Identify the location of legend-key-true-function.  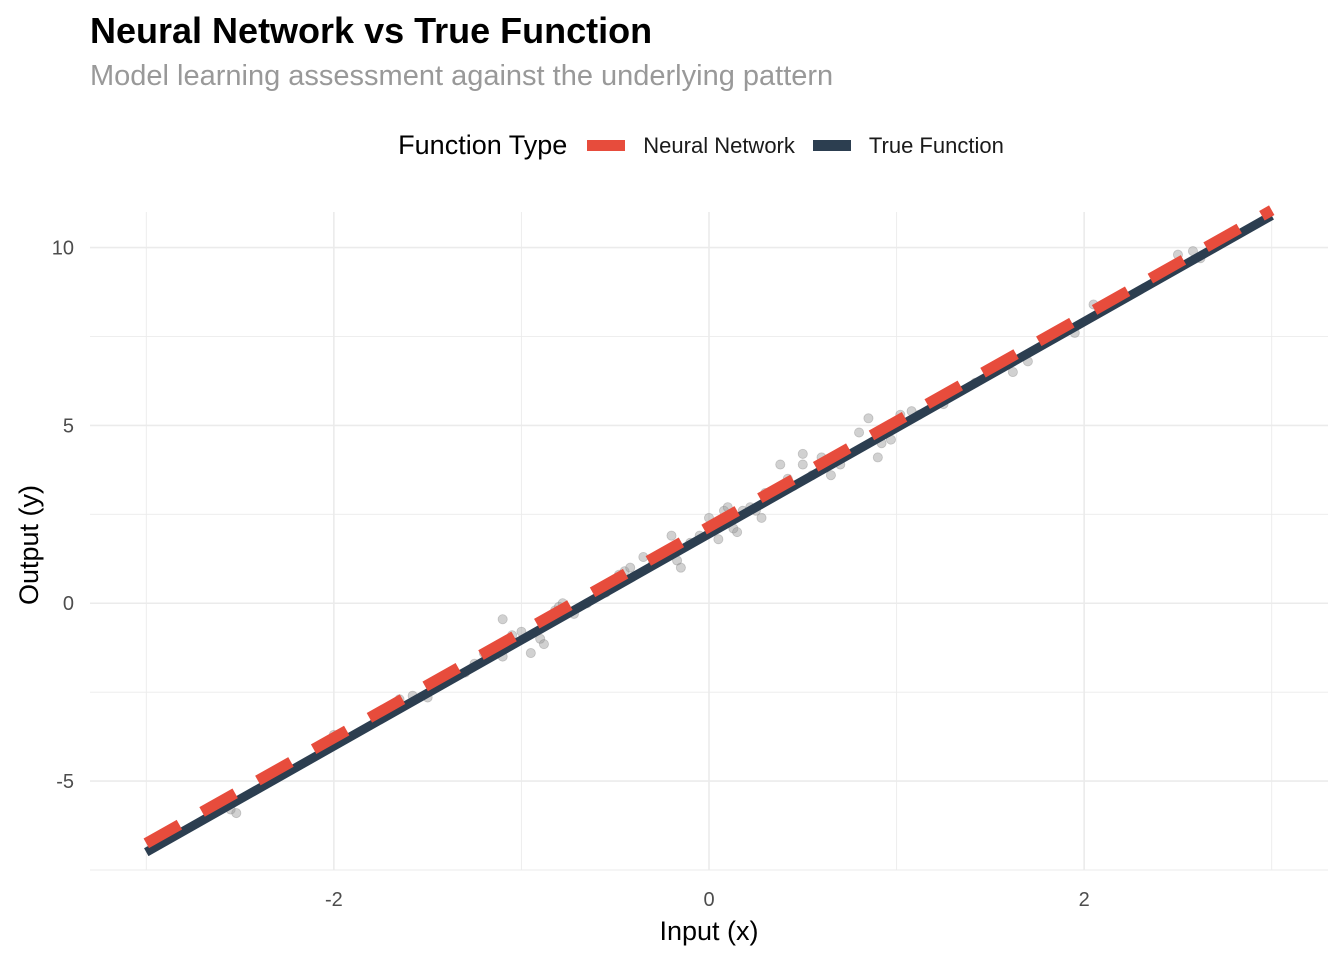
(831, 145).